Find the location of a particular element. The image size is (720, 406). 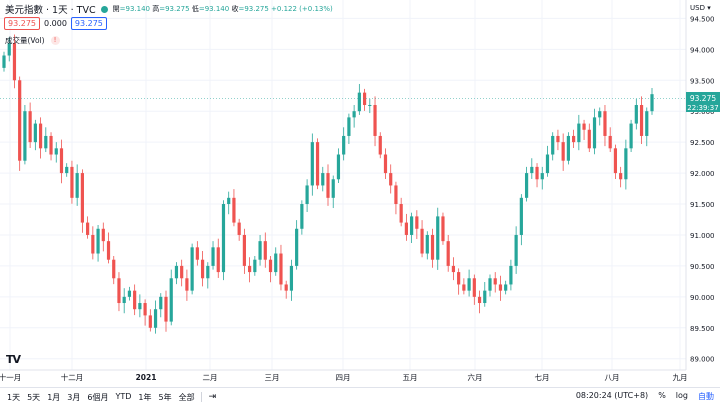

tradingview-logo: 𝗧𝗩 is located at coordinates (13, 359).